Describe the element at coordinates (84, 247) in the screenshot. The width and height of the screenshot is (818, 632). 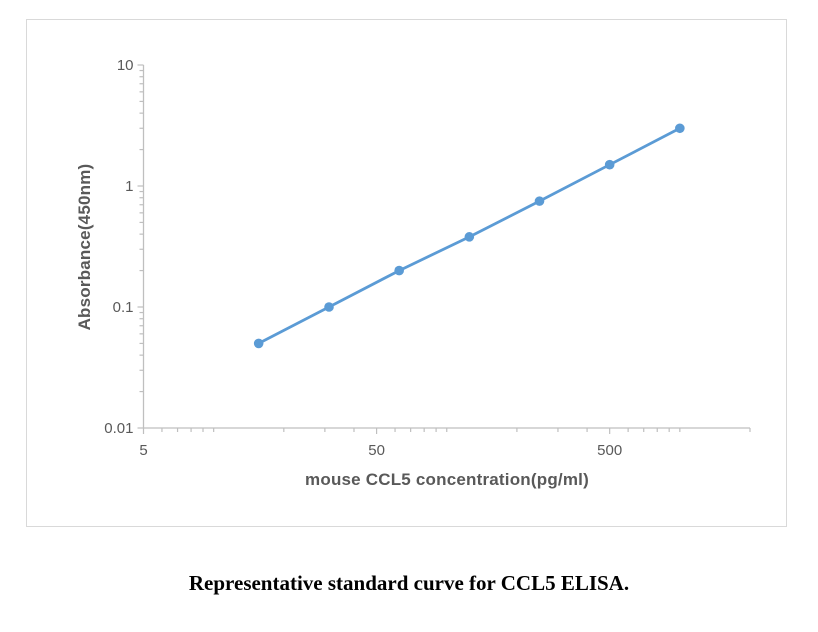
I see `y-axis-title: Absorbance(450nm)` at that location.